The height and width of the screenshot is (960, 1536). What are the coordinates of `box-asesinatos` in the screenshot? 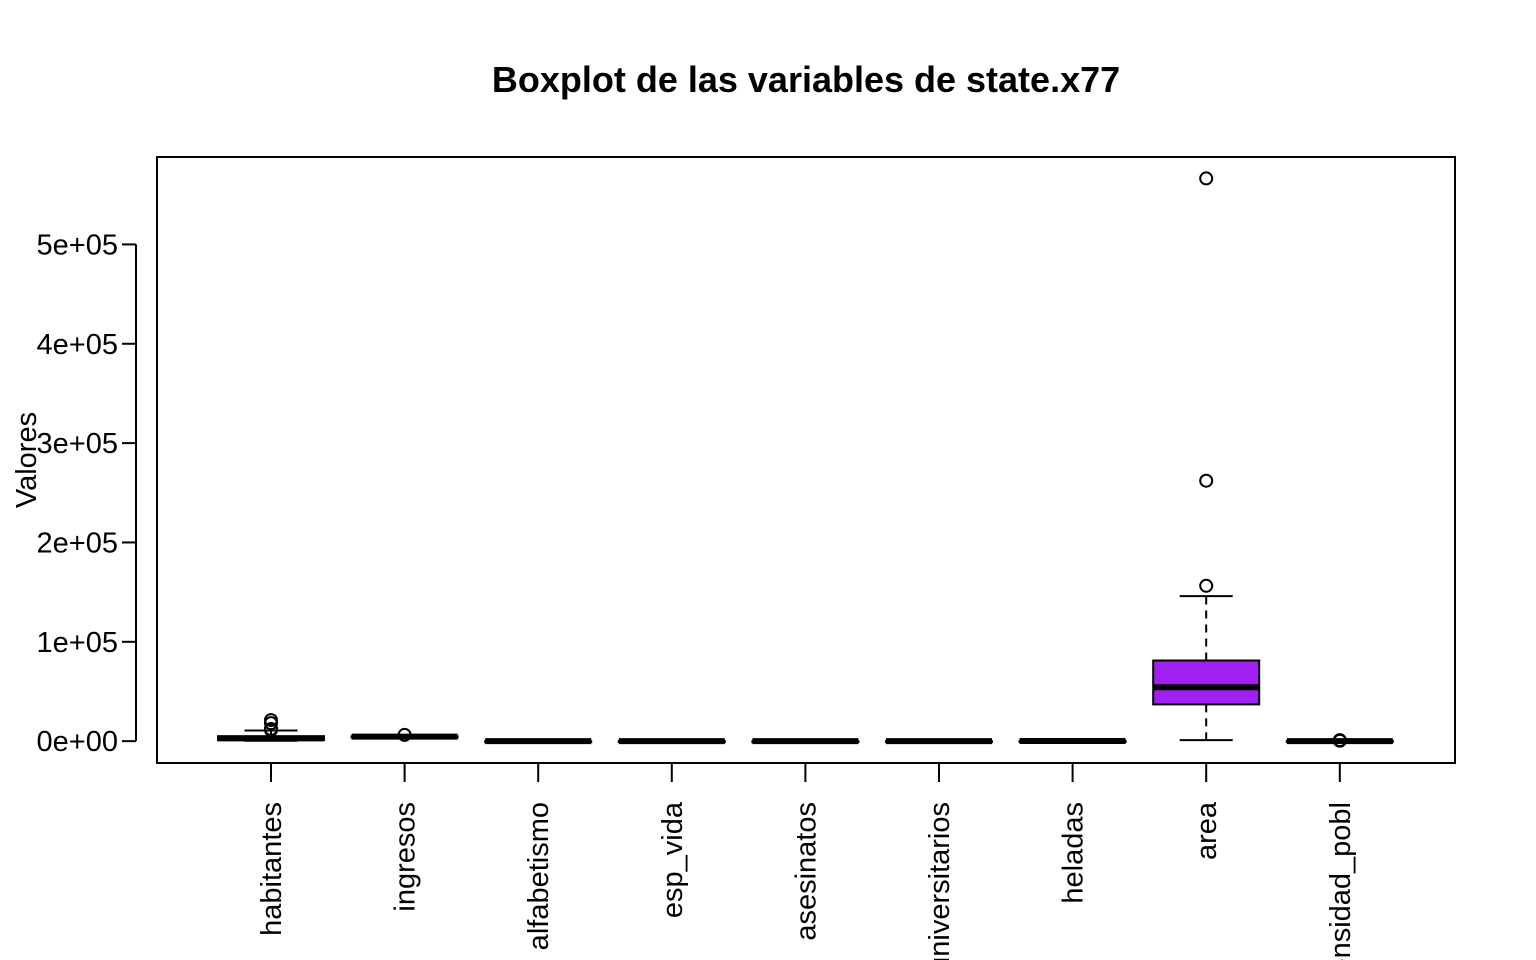 It's located at (805, 741).